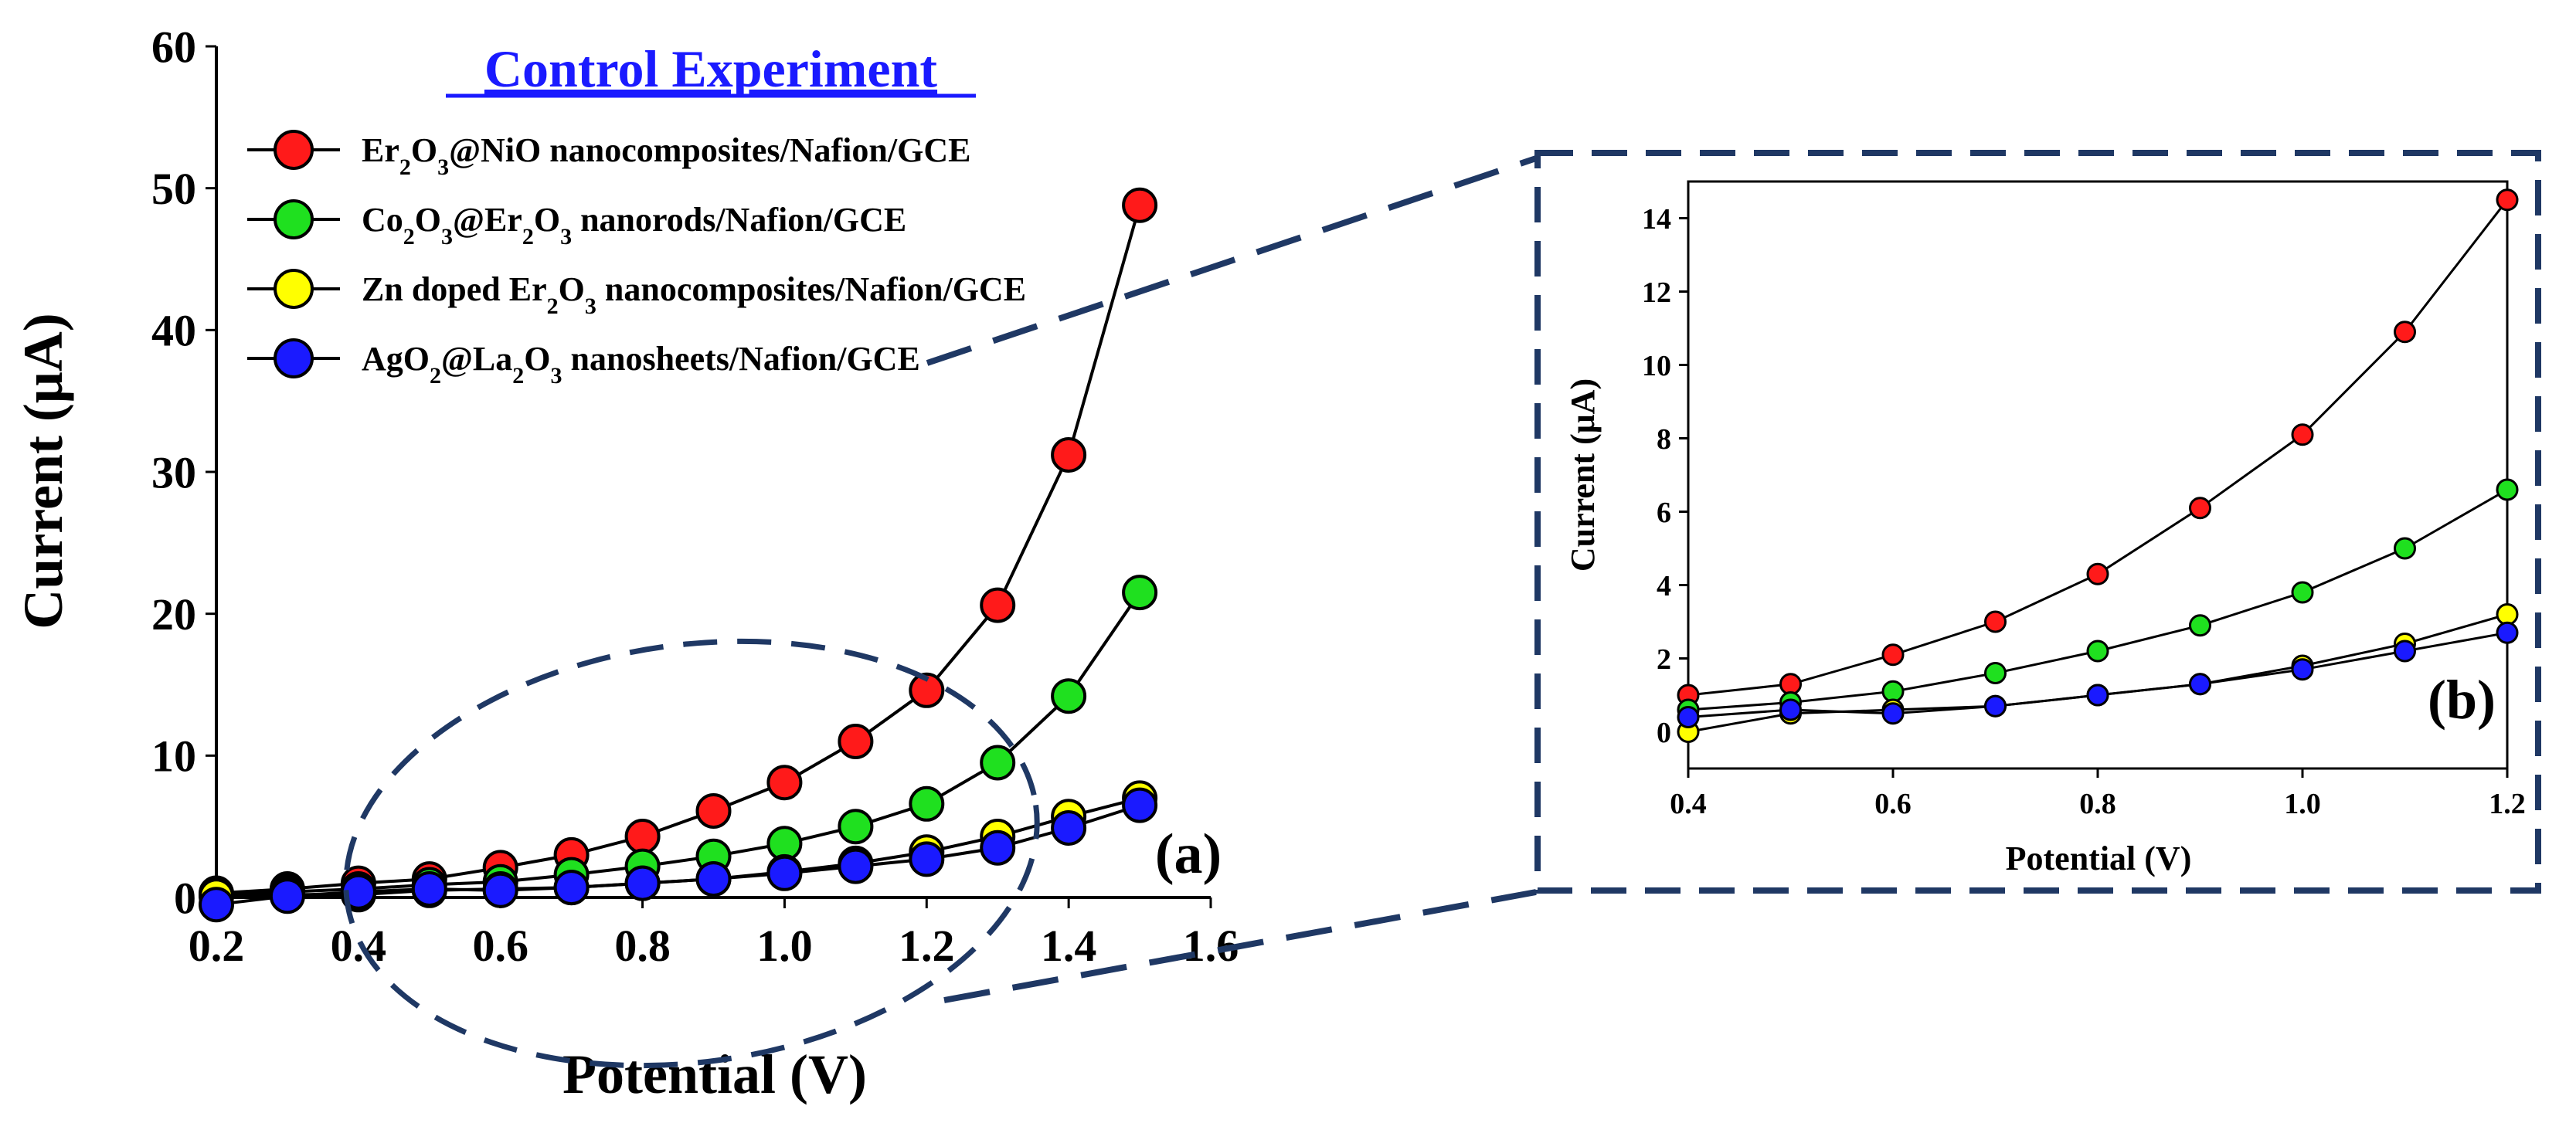 The height and width of the screenshot is (1123, 2576). Describe the element at coordinates (2462, 700) in the screenshot. I see `panel-b-label: (b)` at that location.